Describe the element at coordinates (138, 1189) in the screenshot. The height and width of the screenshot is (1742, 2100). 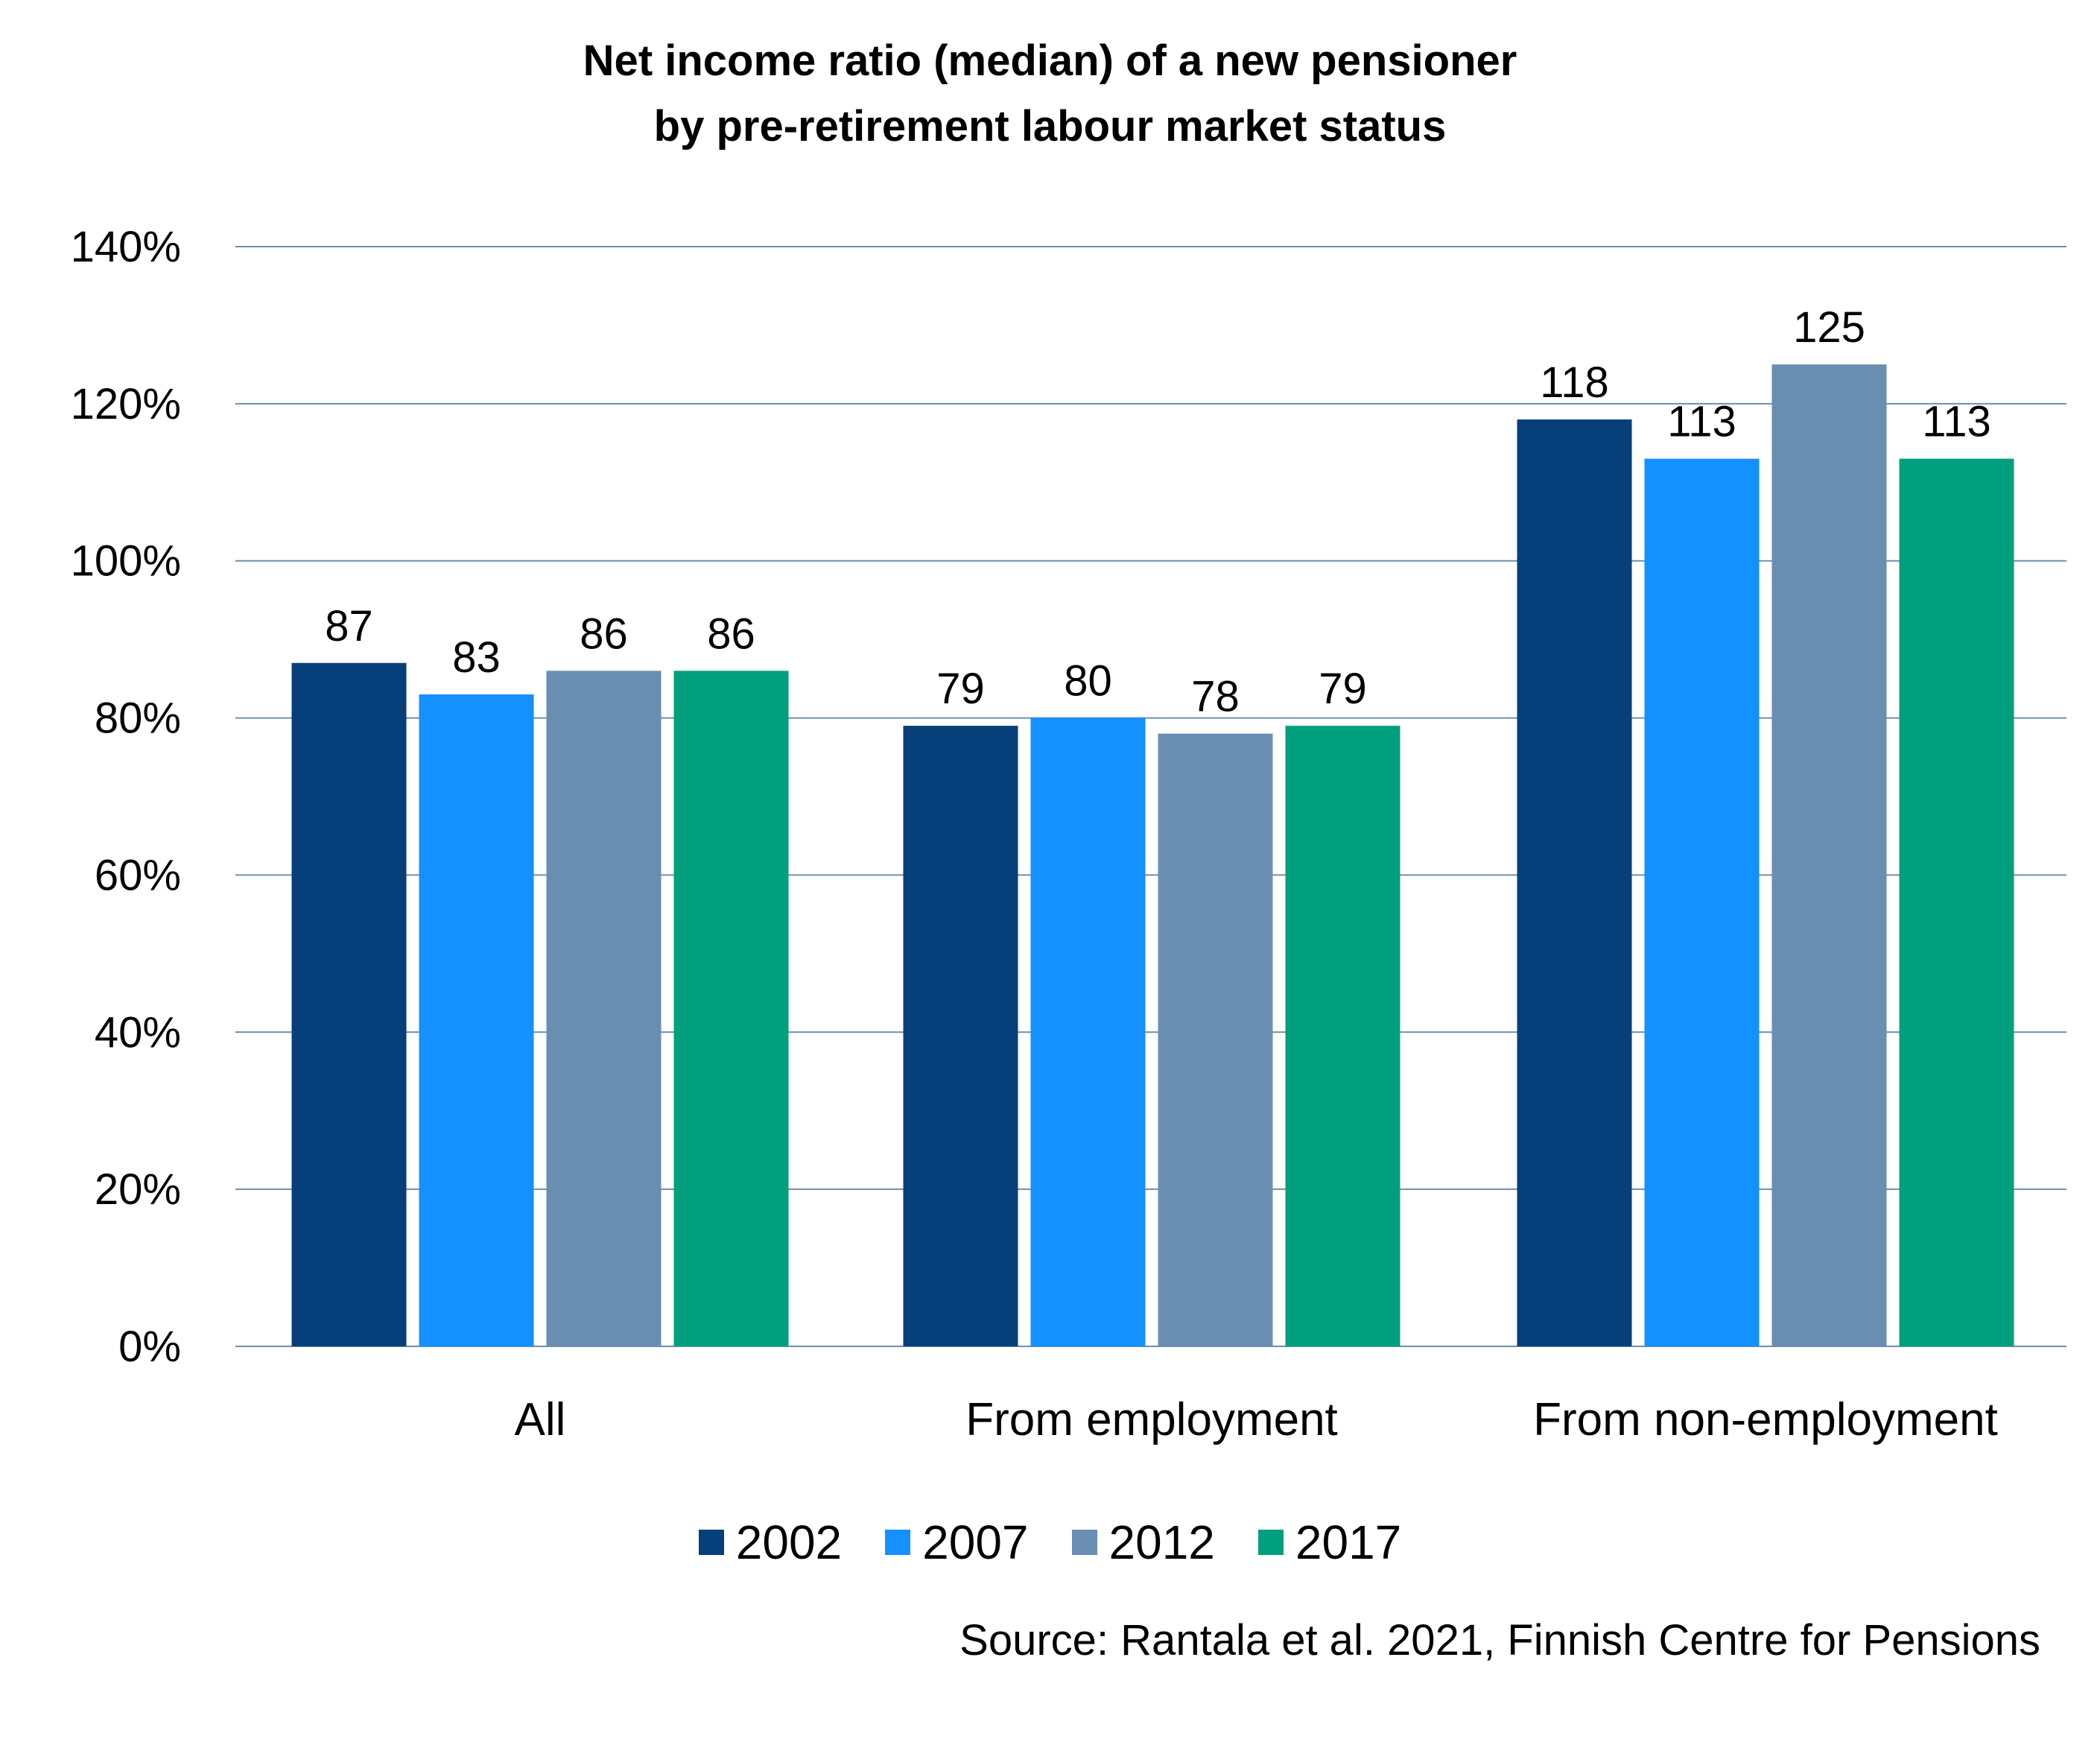
I see `y-tick-label: 20%` at that location.